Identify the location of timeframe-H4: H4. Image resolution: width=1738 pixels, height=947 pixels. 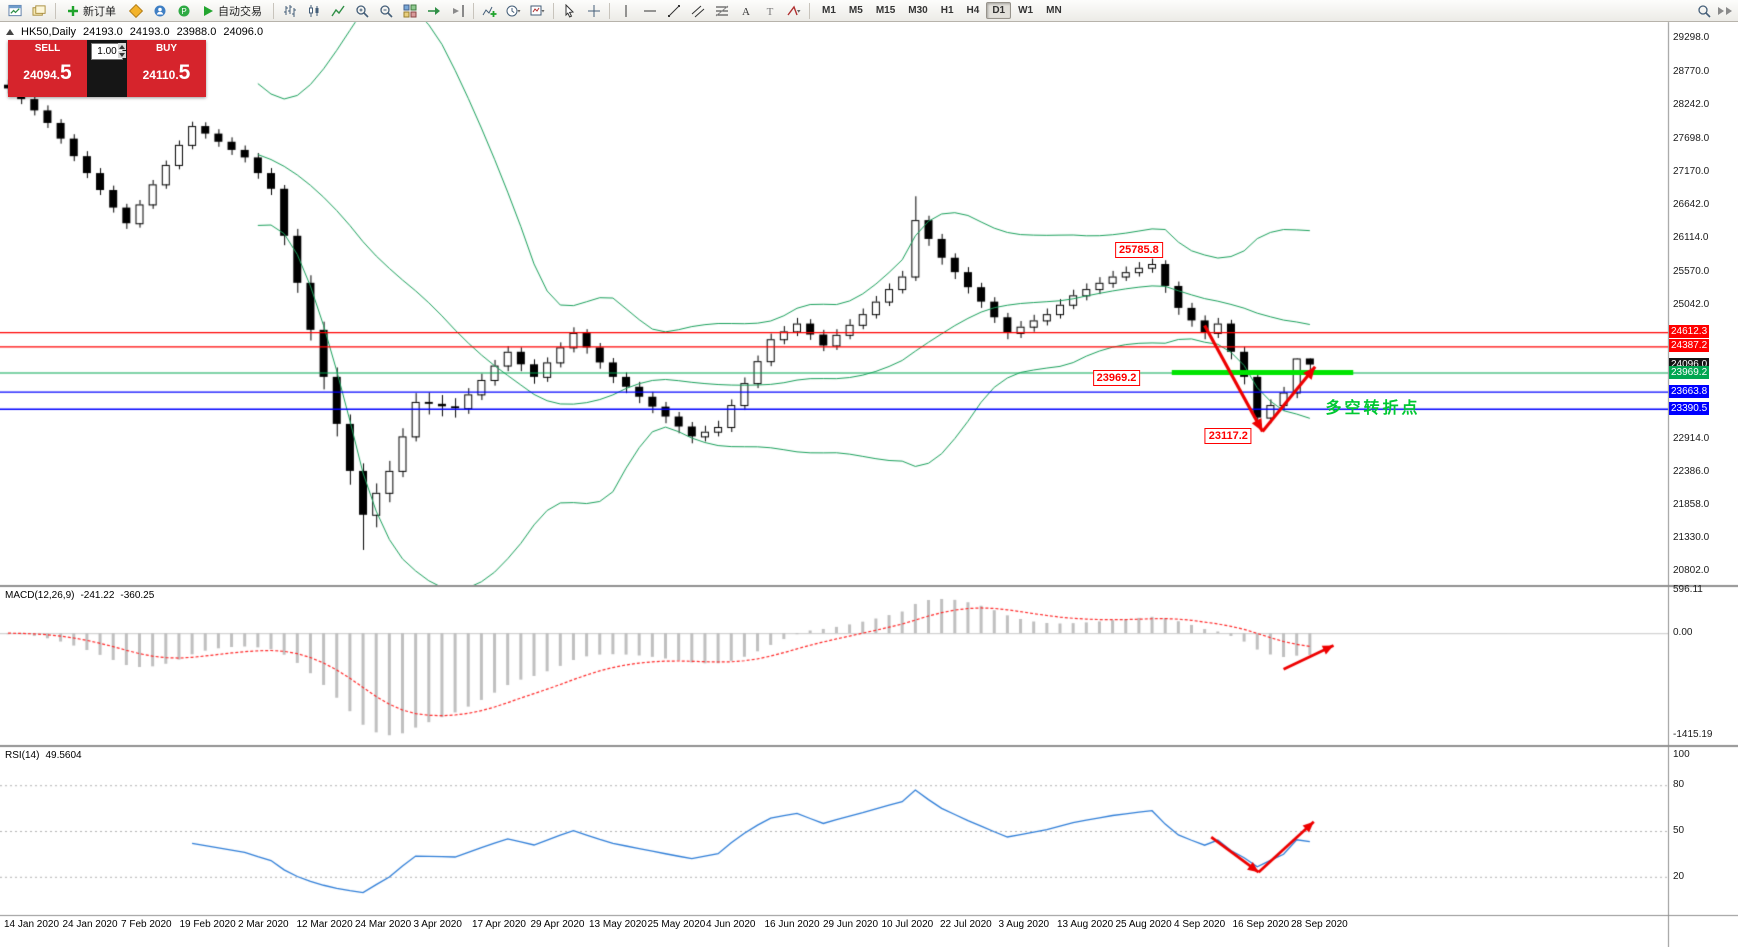
(973, 10).